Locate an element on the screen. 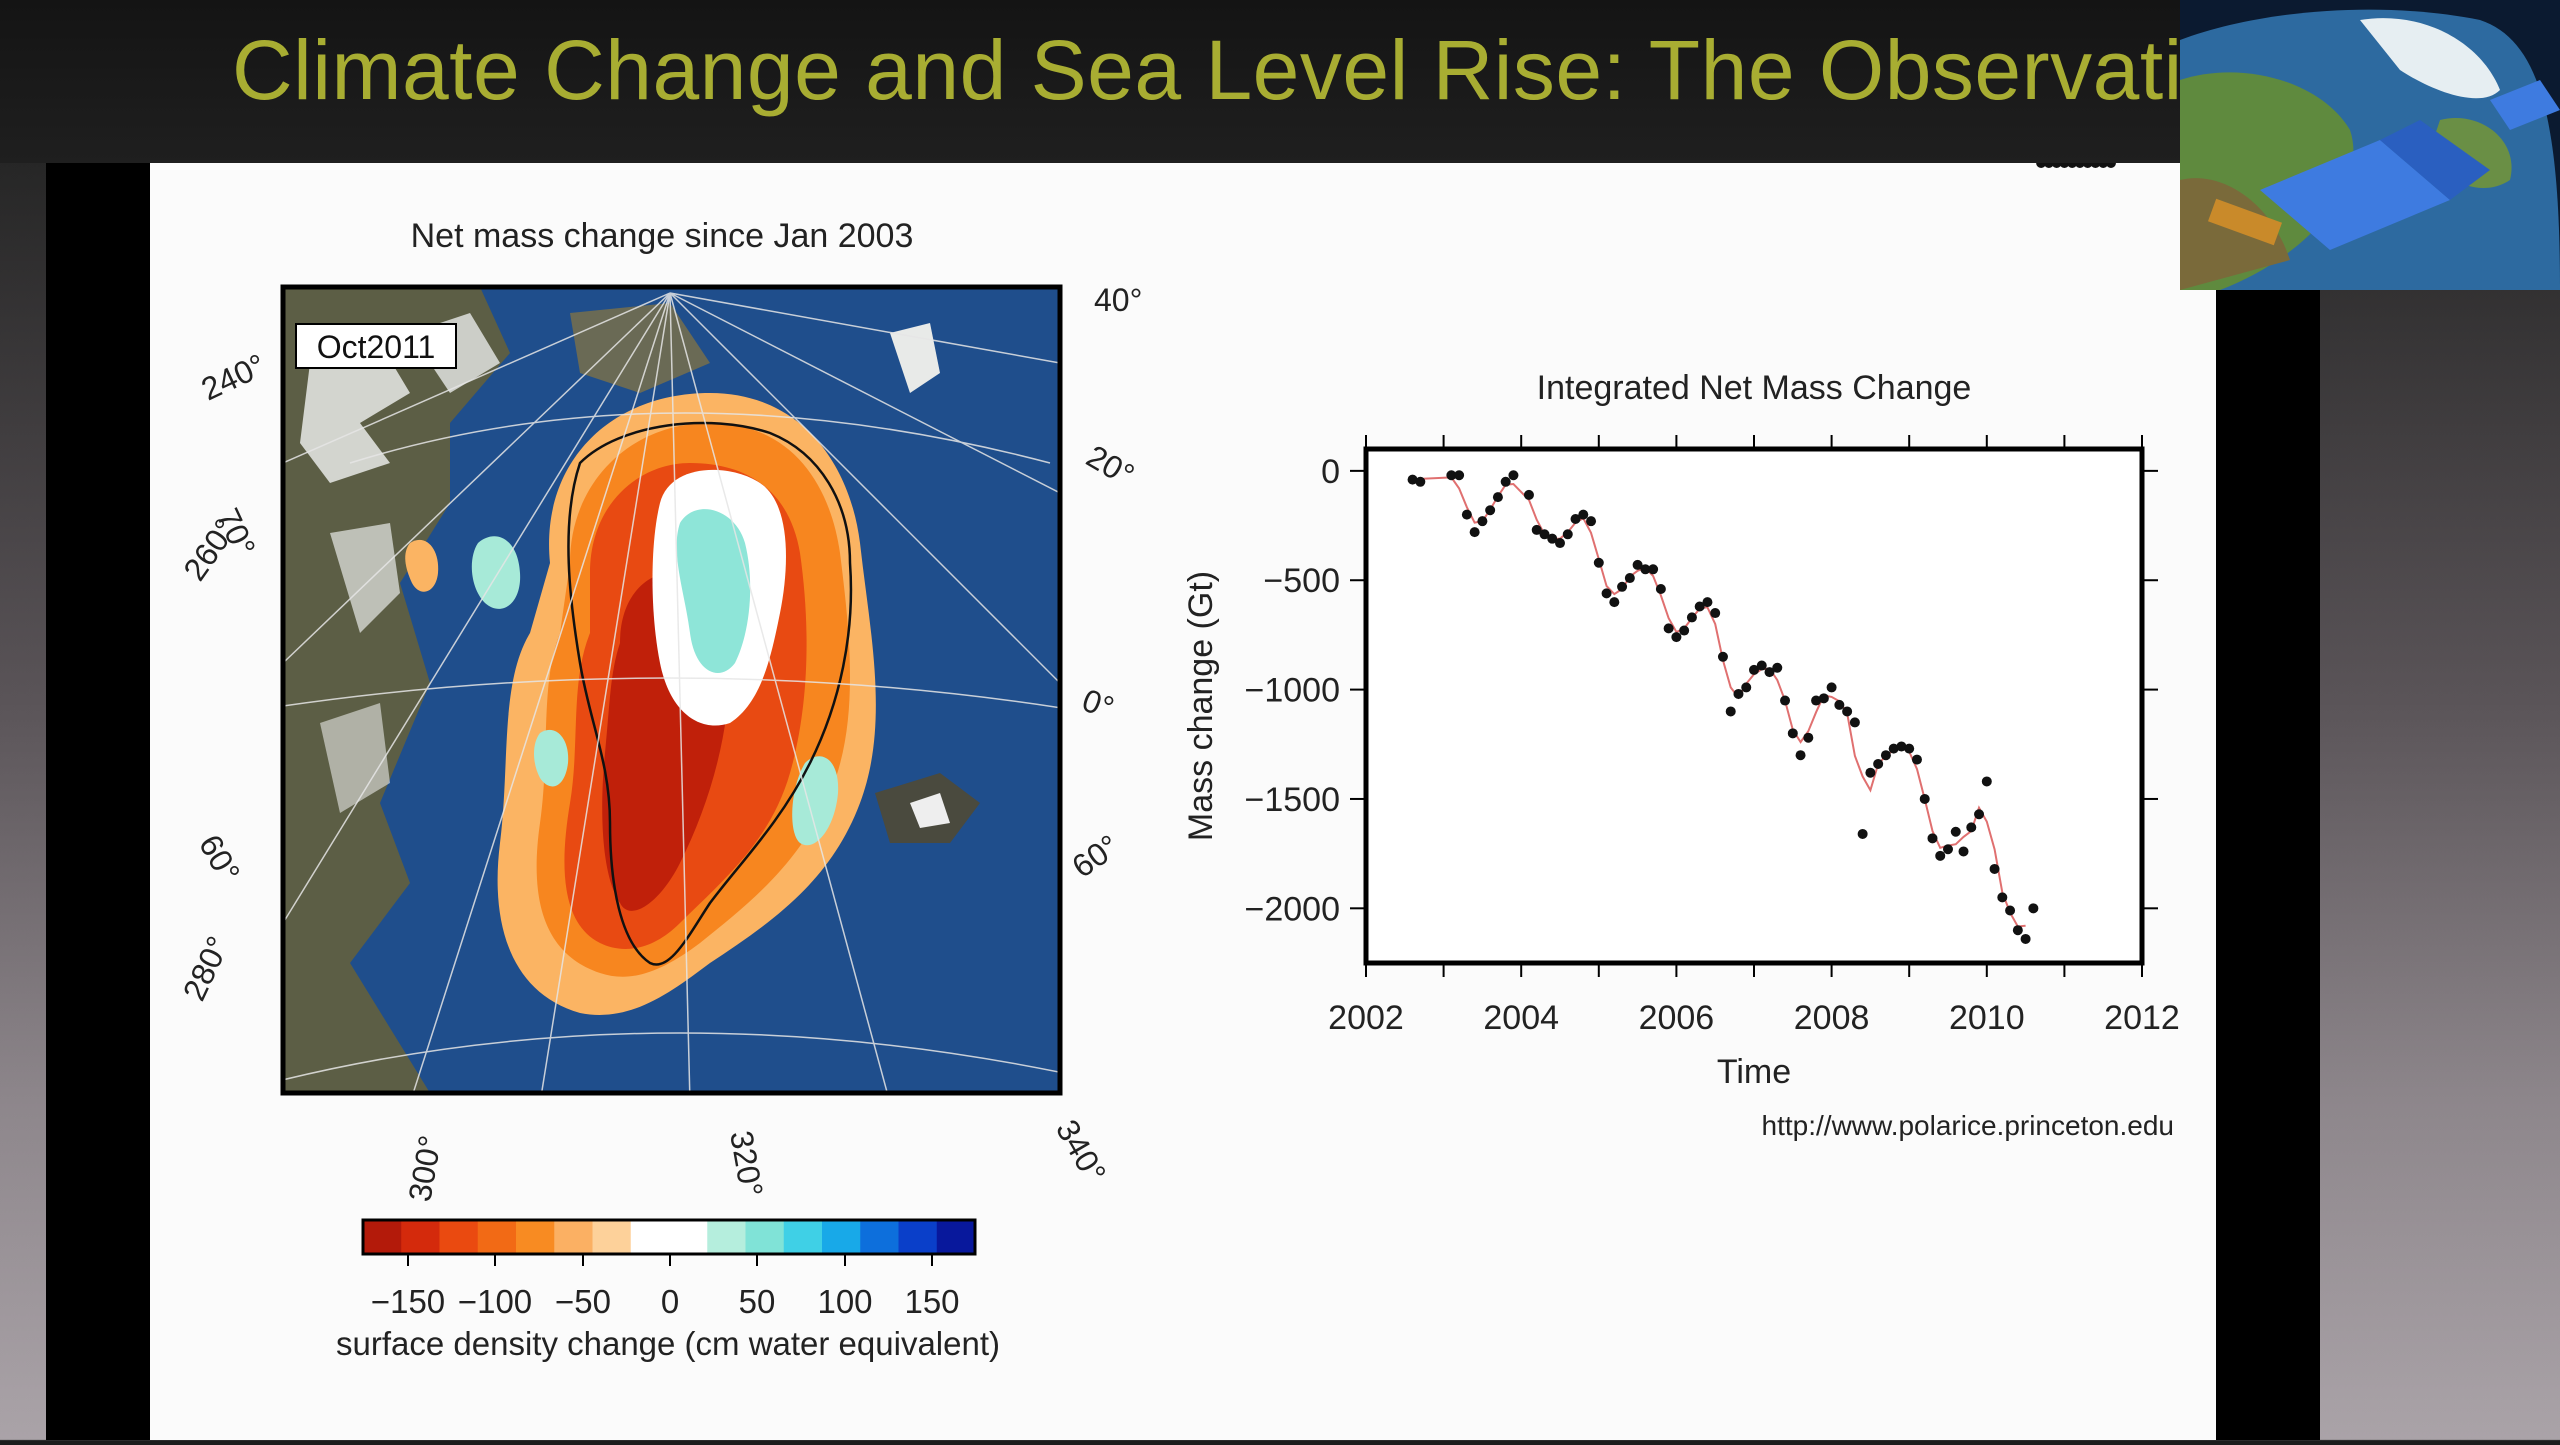  map-title: Net mass change since Jan 2003 is located at coordinates (662, 236).